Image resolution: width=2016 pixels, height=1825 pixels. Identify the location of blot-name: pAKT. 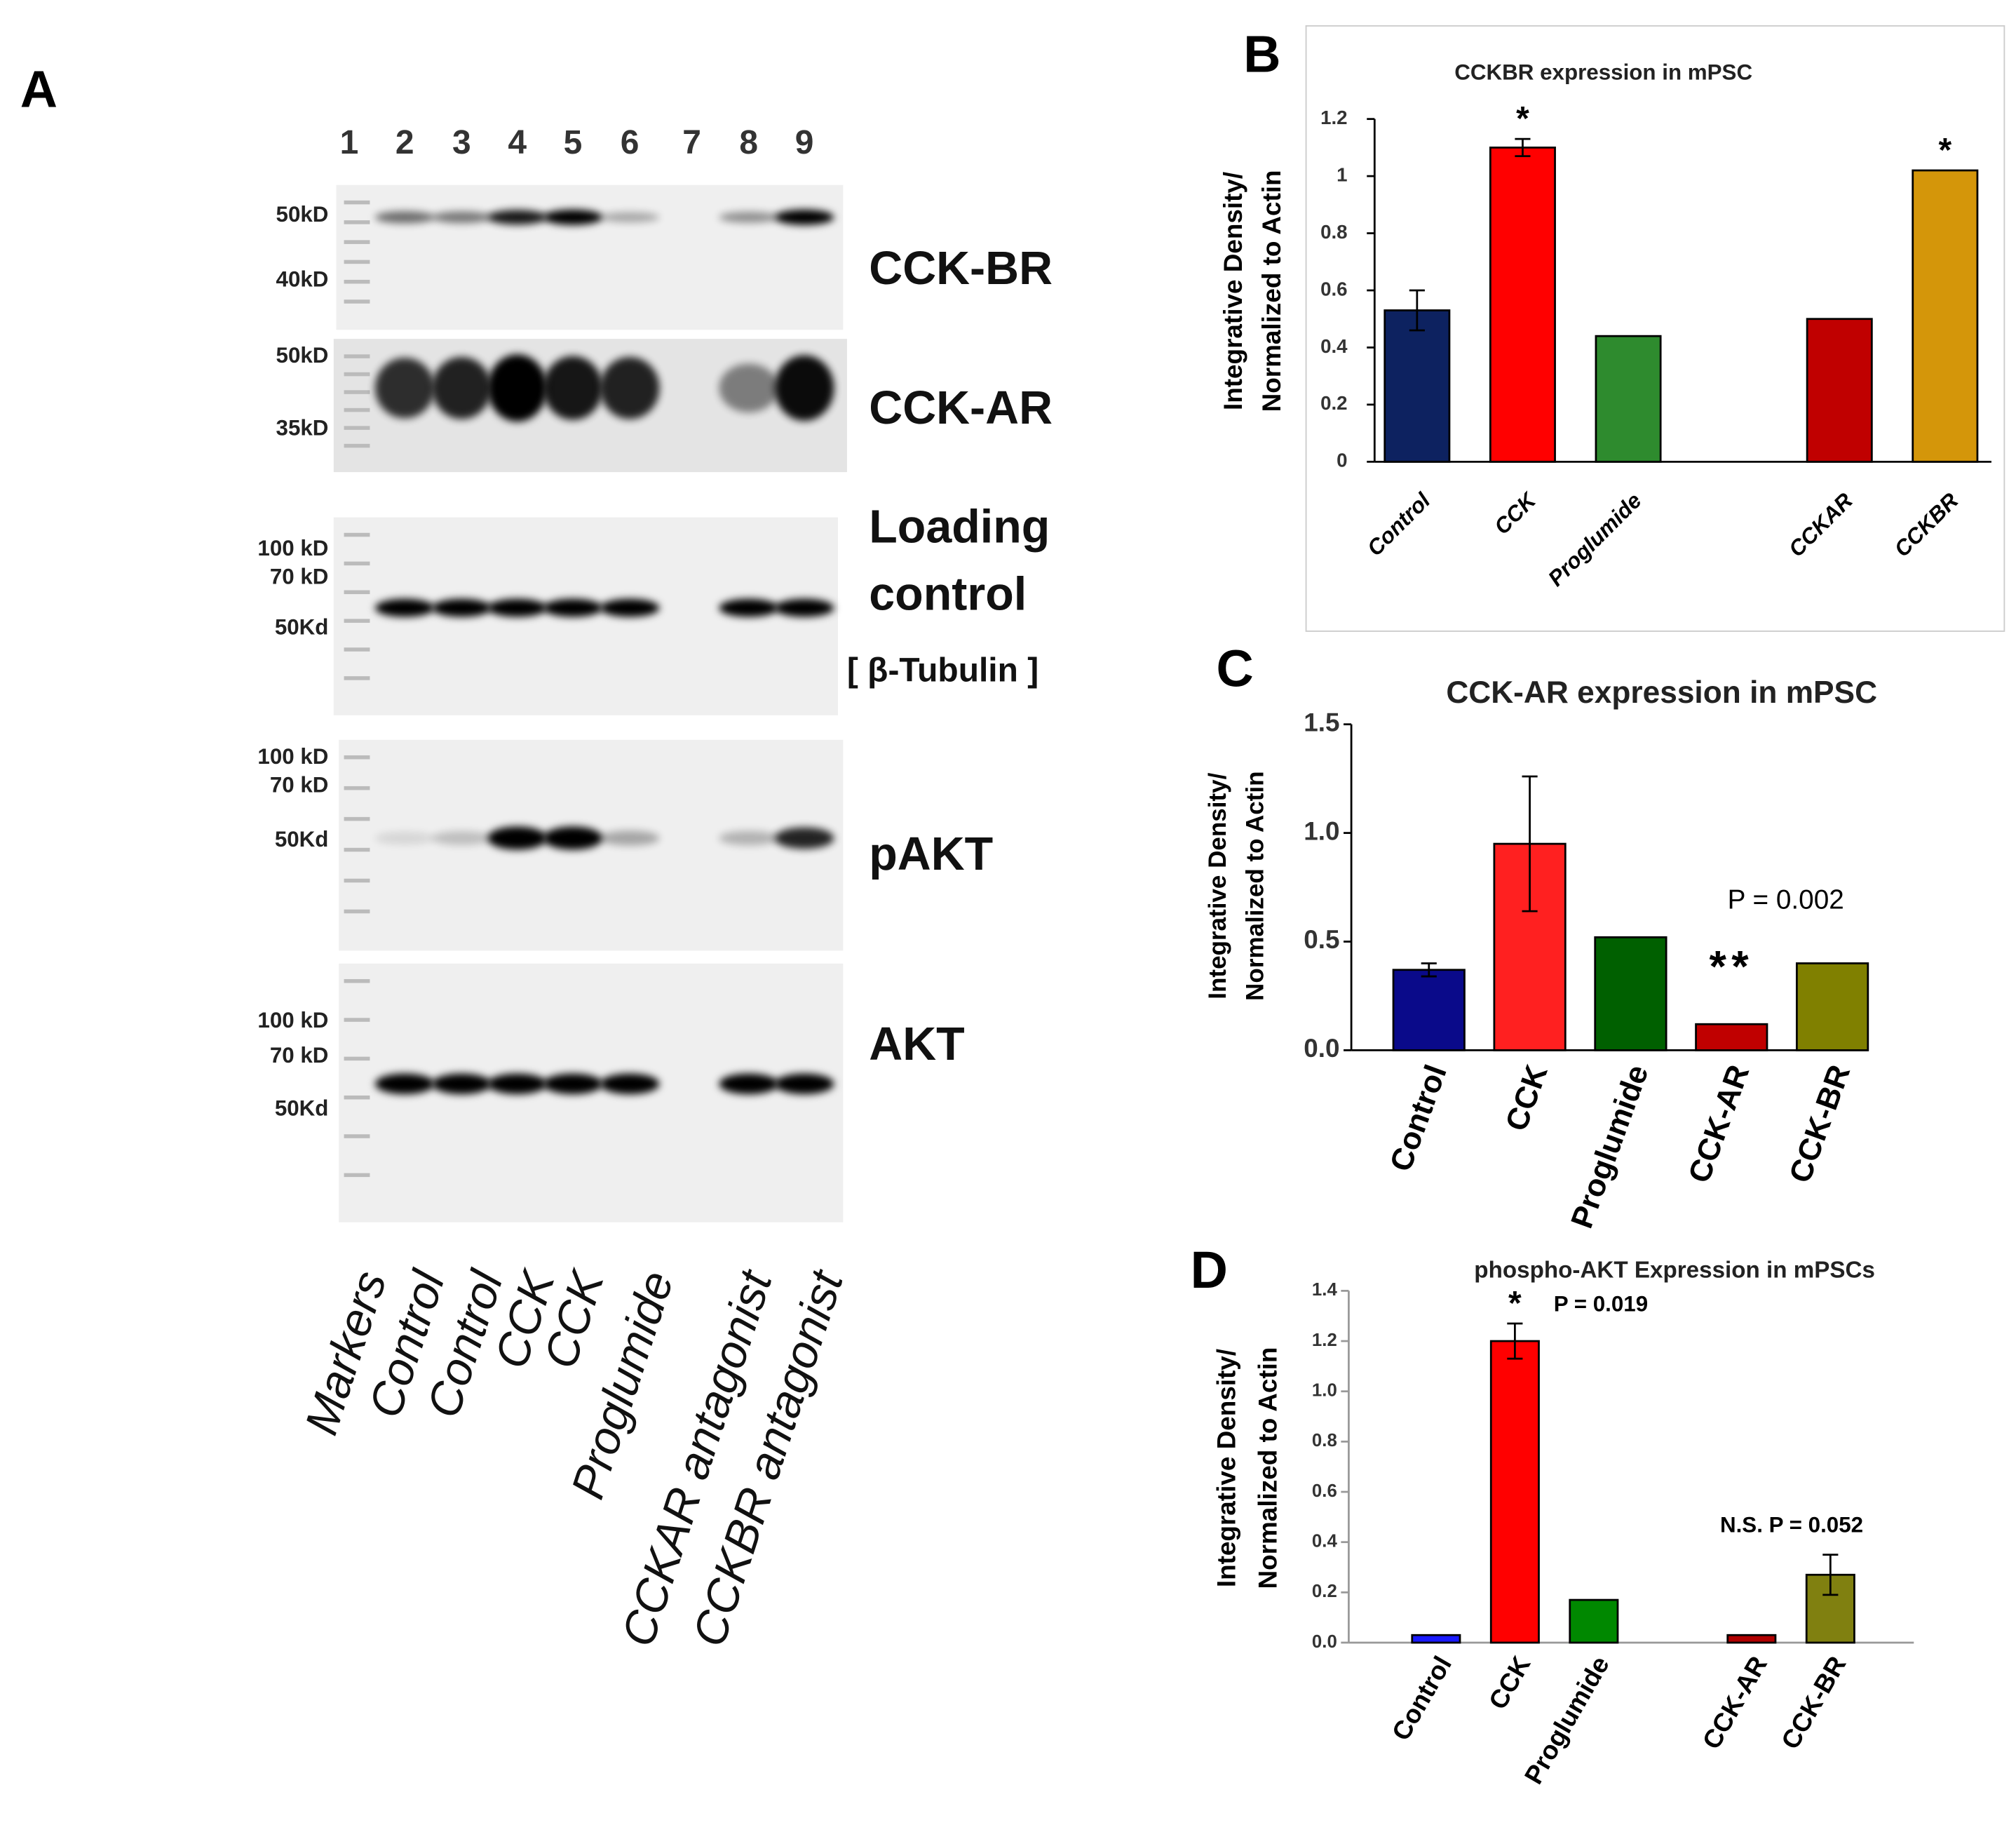
(931, 854).